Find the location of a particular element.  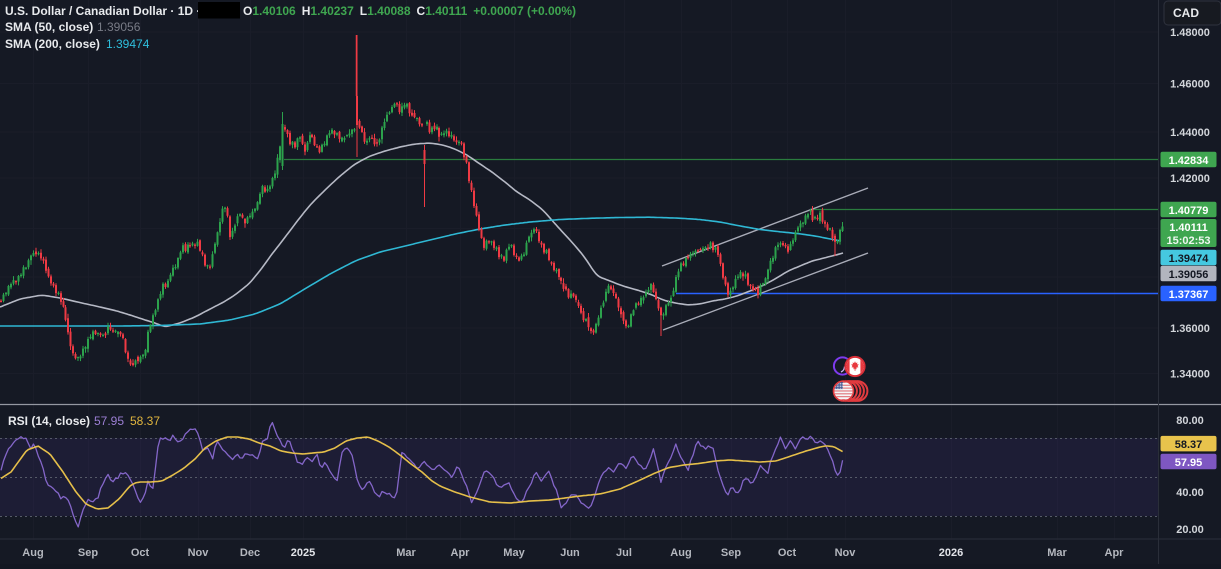

svg-text: SMA (200, close) is located at coordinates (52, 44).